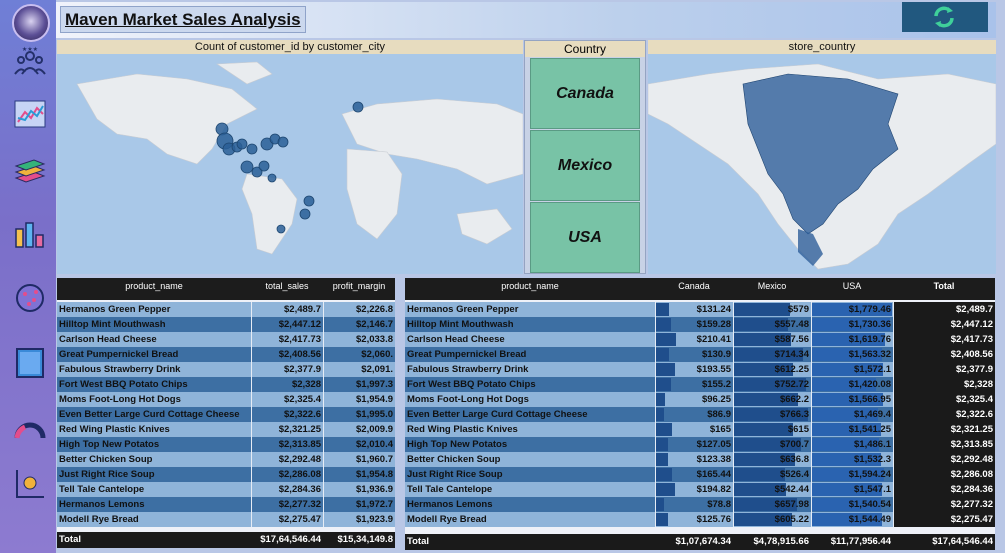 The image size is (1005, 553). Describe the element at coordinates (713, 444) in the screenshot. I see `cell-value: $127.05` at that location.